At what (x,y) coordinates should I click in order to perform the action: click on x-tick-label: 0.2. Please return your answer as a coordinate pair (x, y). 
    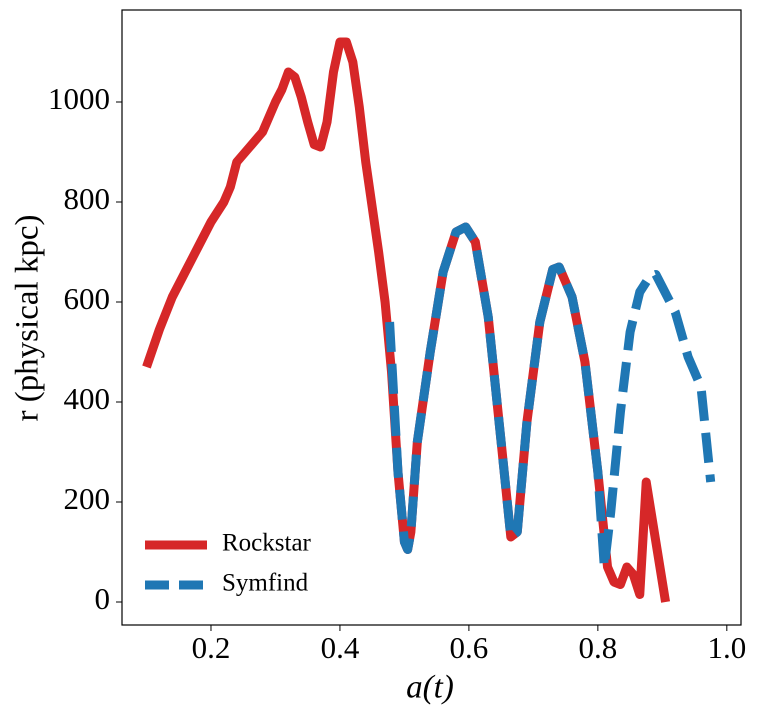
    Looking at the image, I should click on (211, 647).